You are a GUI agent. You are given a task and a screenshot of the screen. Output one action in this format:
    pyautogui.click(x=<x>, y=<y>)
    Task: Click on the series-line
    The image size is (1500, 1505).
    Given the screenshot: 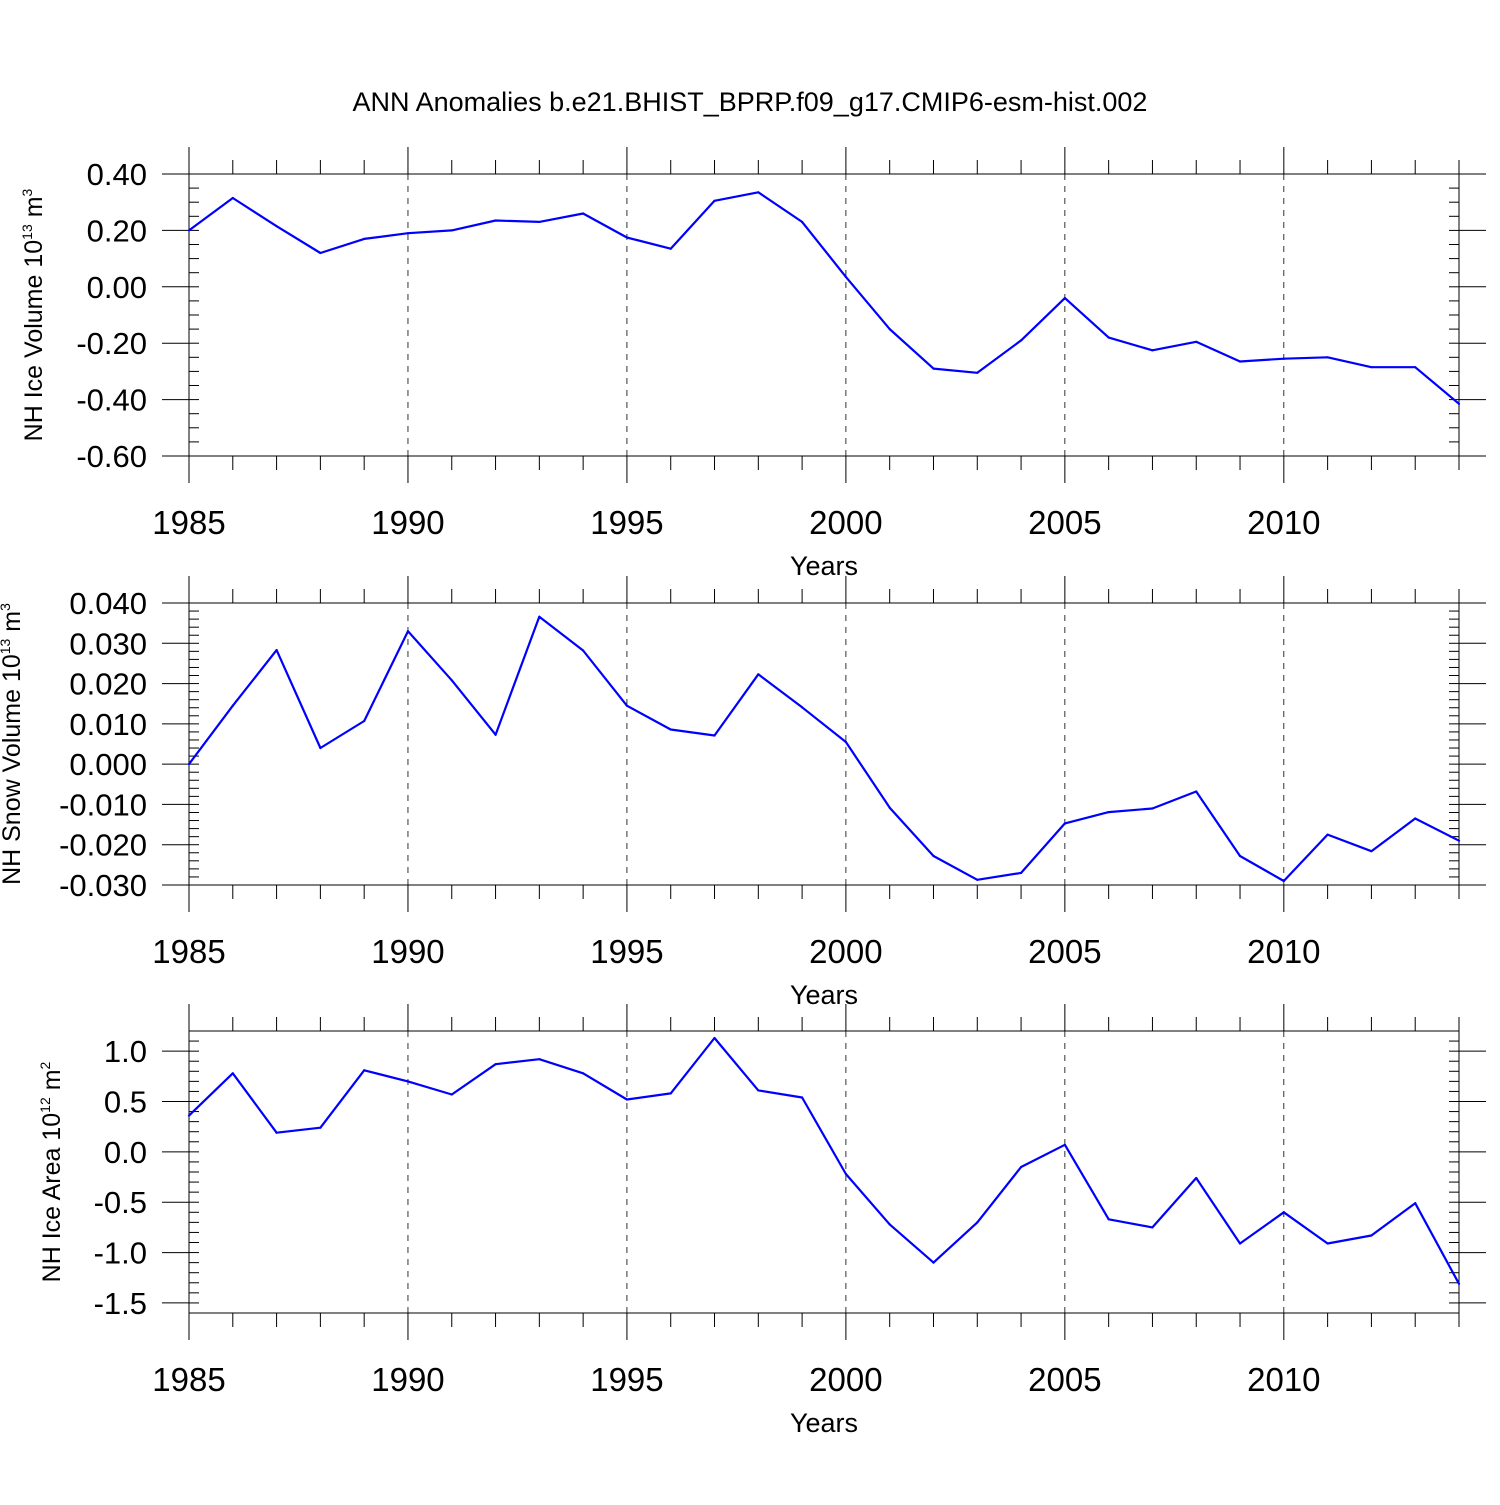 What is the action you would take?
    pyautogui.click(x=824, y=1160)
    